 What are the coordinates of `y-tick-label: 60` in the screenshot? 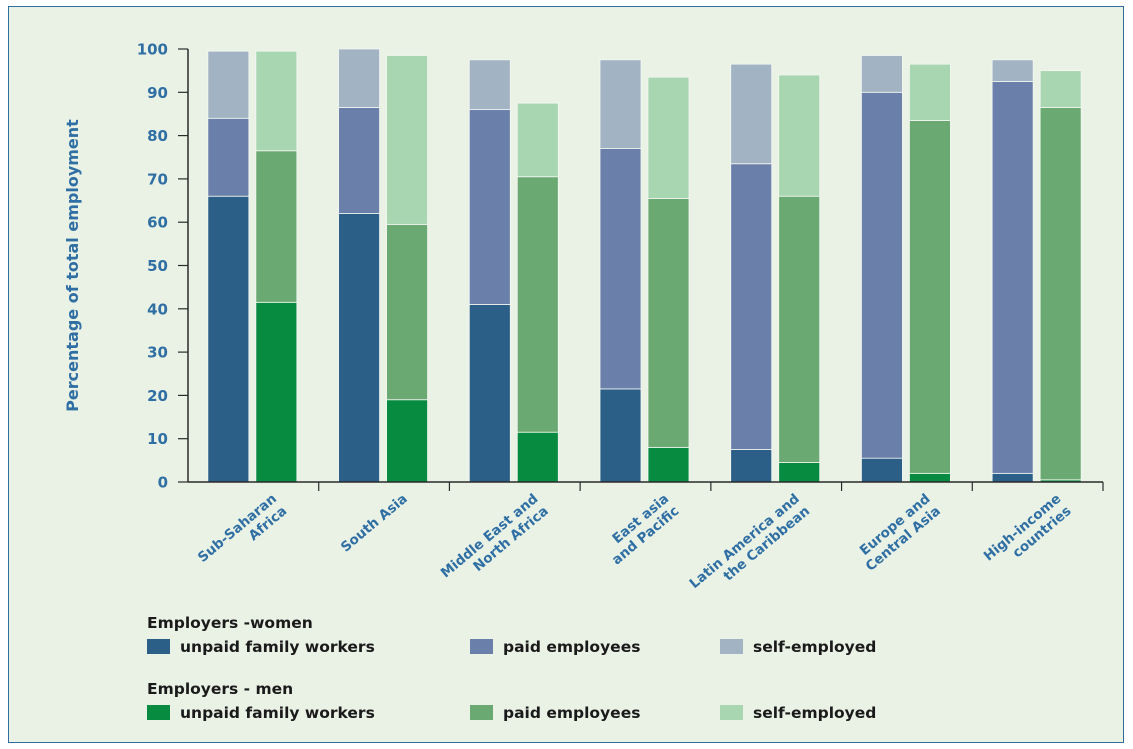 It's located at (157, 223).